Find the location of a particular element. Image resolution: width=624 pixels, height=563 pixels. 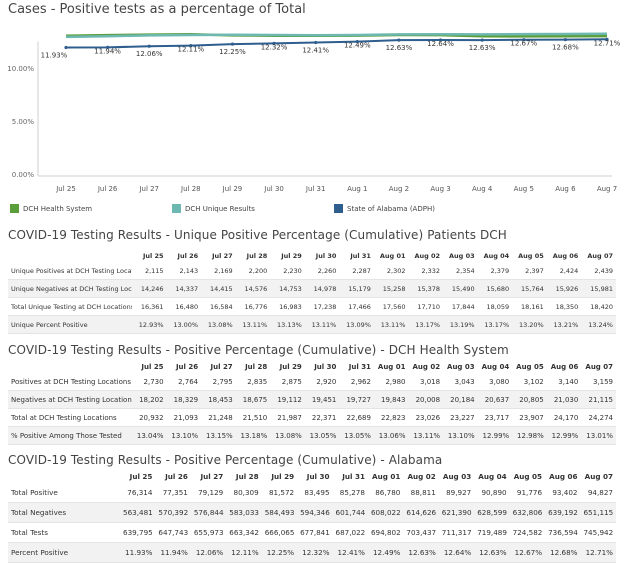

table-cell: 12.64% is located at coordinates (457, 552).